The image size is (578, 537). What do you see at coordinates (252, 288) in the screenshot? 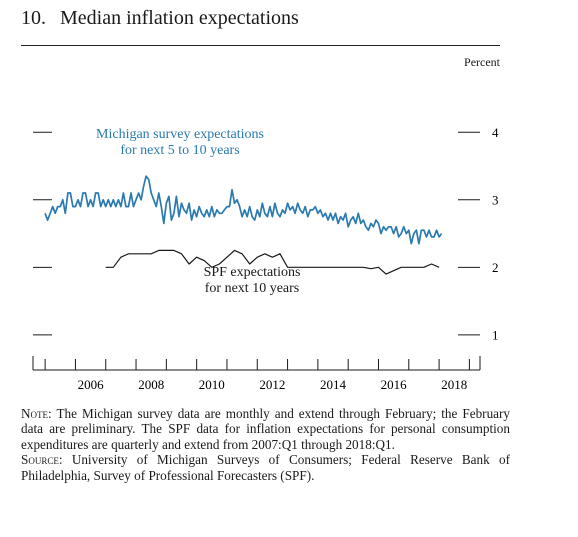
I see `spf-series-label-line: for next 10 years` at bounding box center [252, 288].